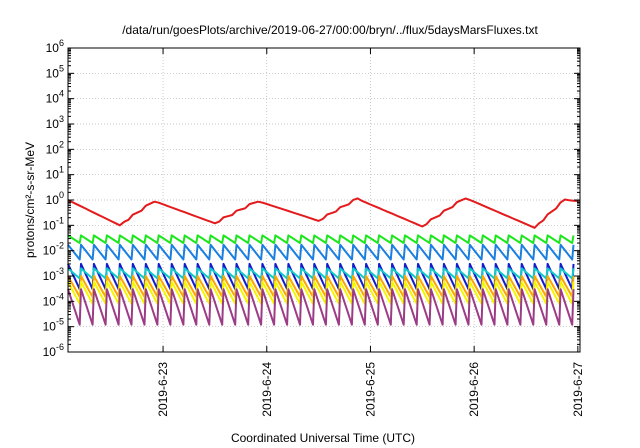 This screenshot has width=640, height=448. Describe the element at coordinates (55, 97) in the screenshot. I see `y-tick-label: 10⁴` at that location.